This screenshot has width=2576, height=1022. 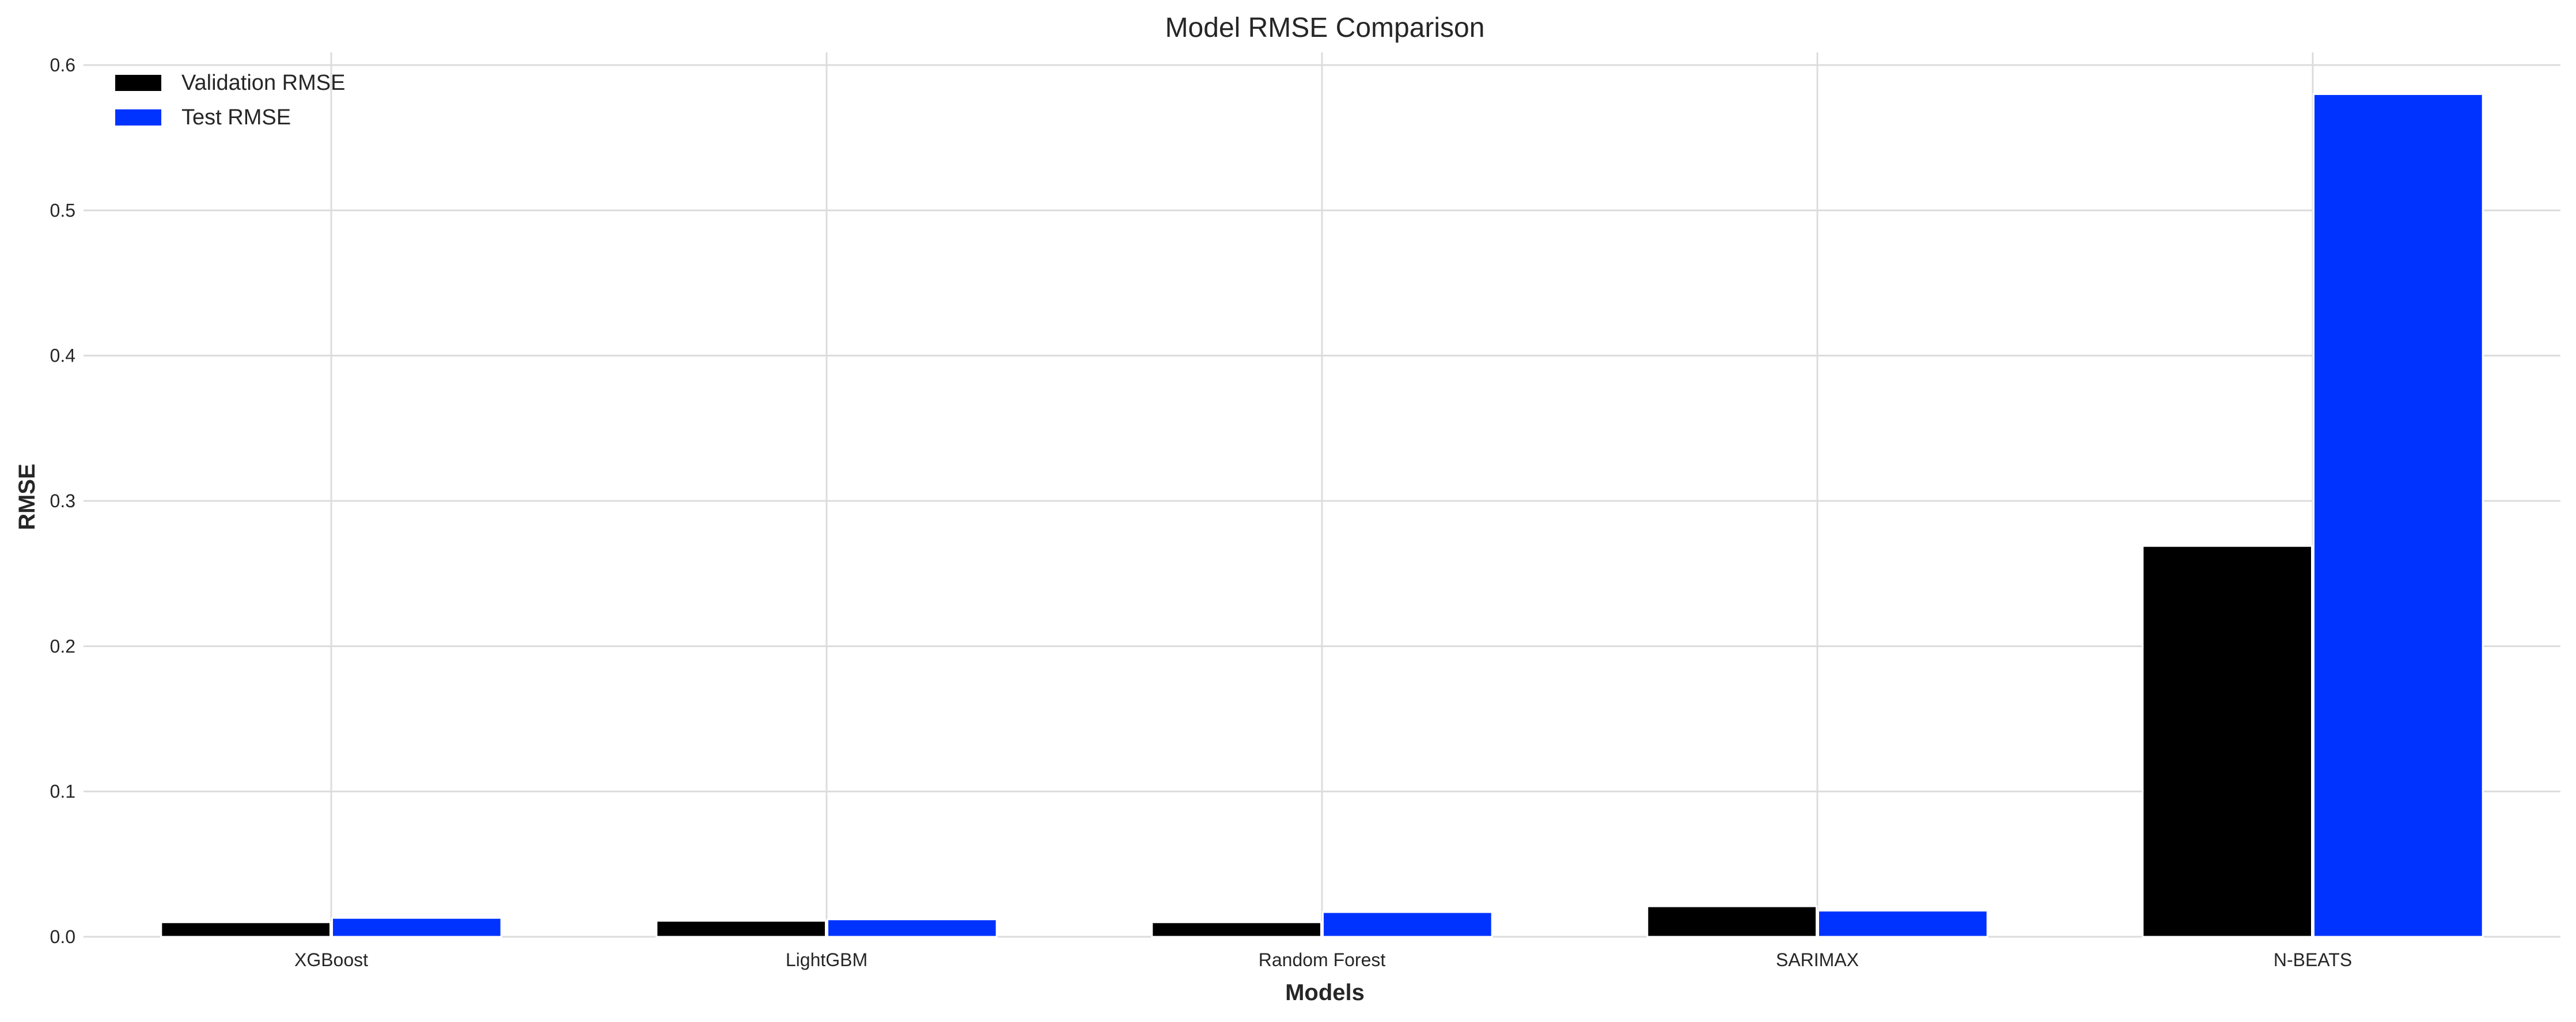 I want to click on bar-validation-rmse-xgboost, so click(x=246, y=929).